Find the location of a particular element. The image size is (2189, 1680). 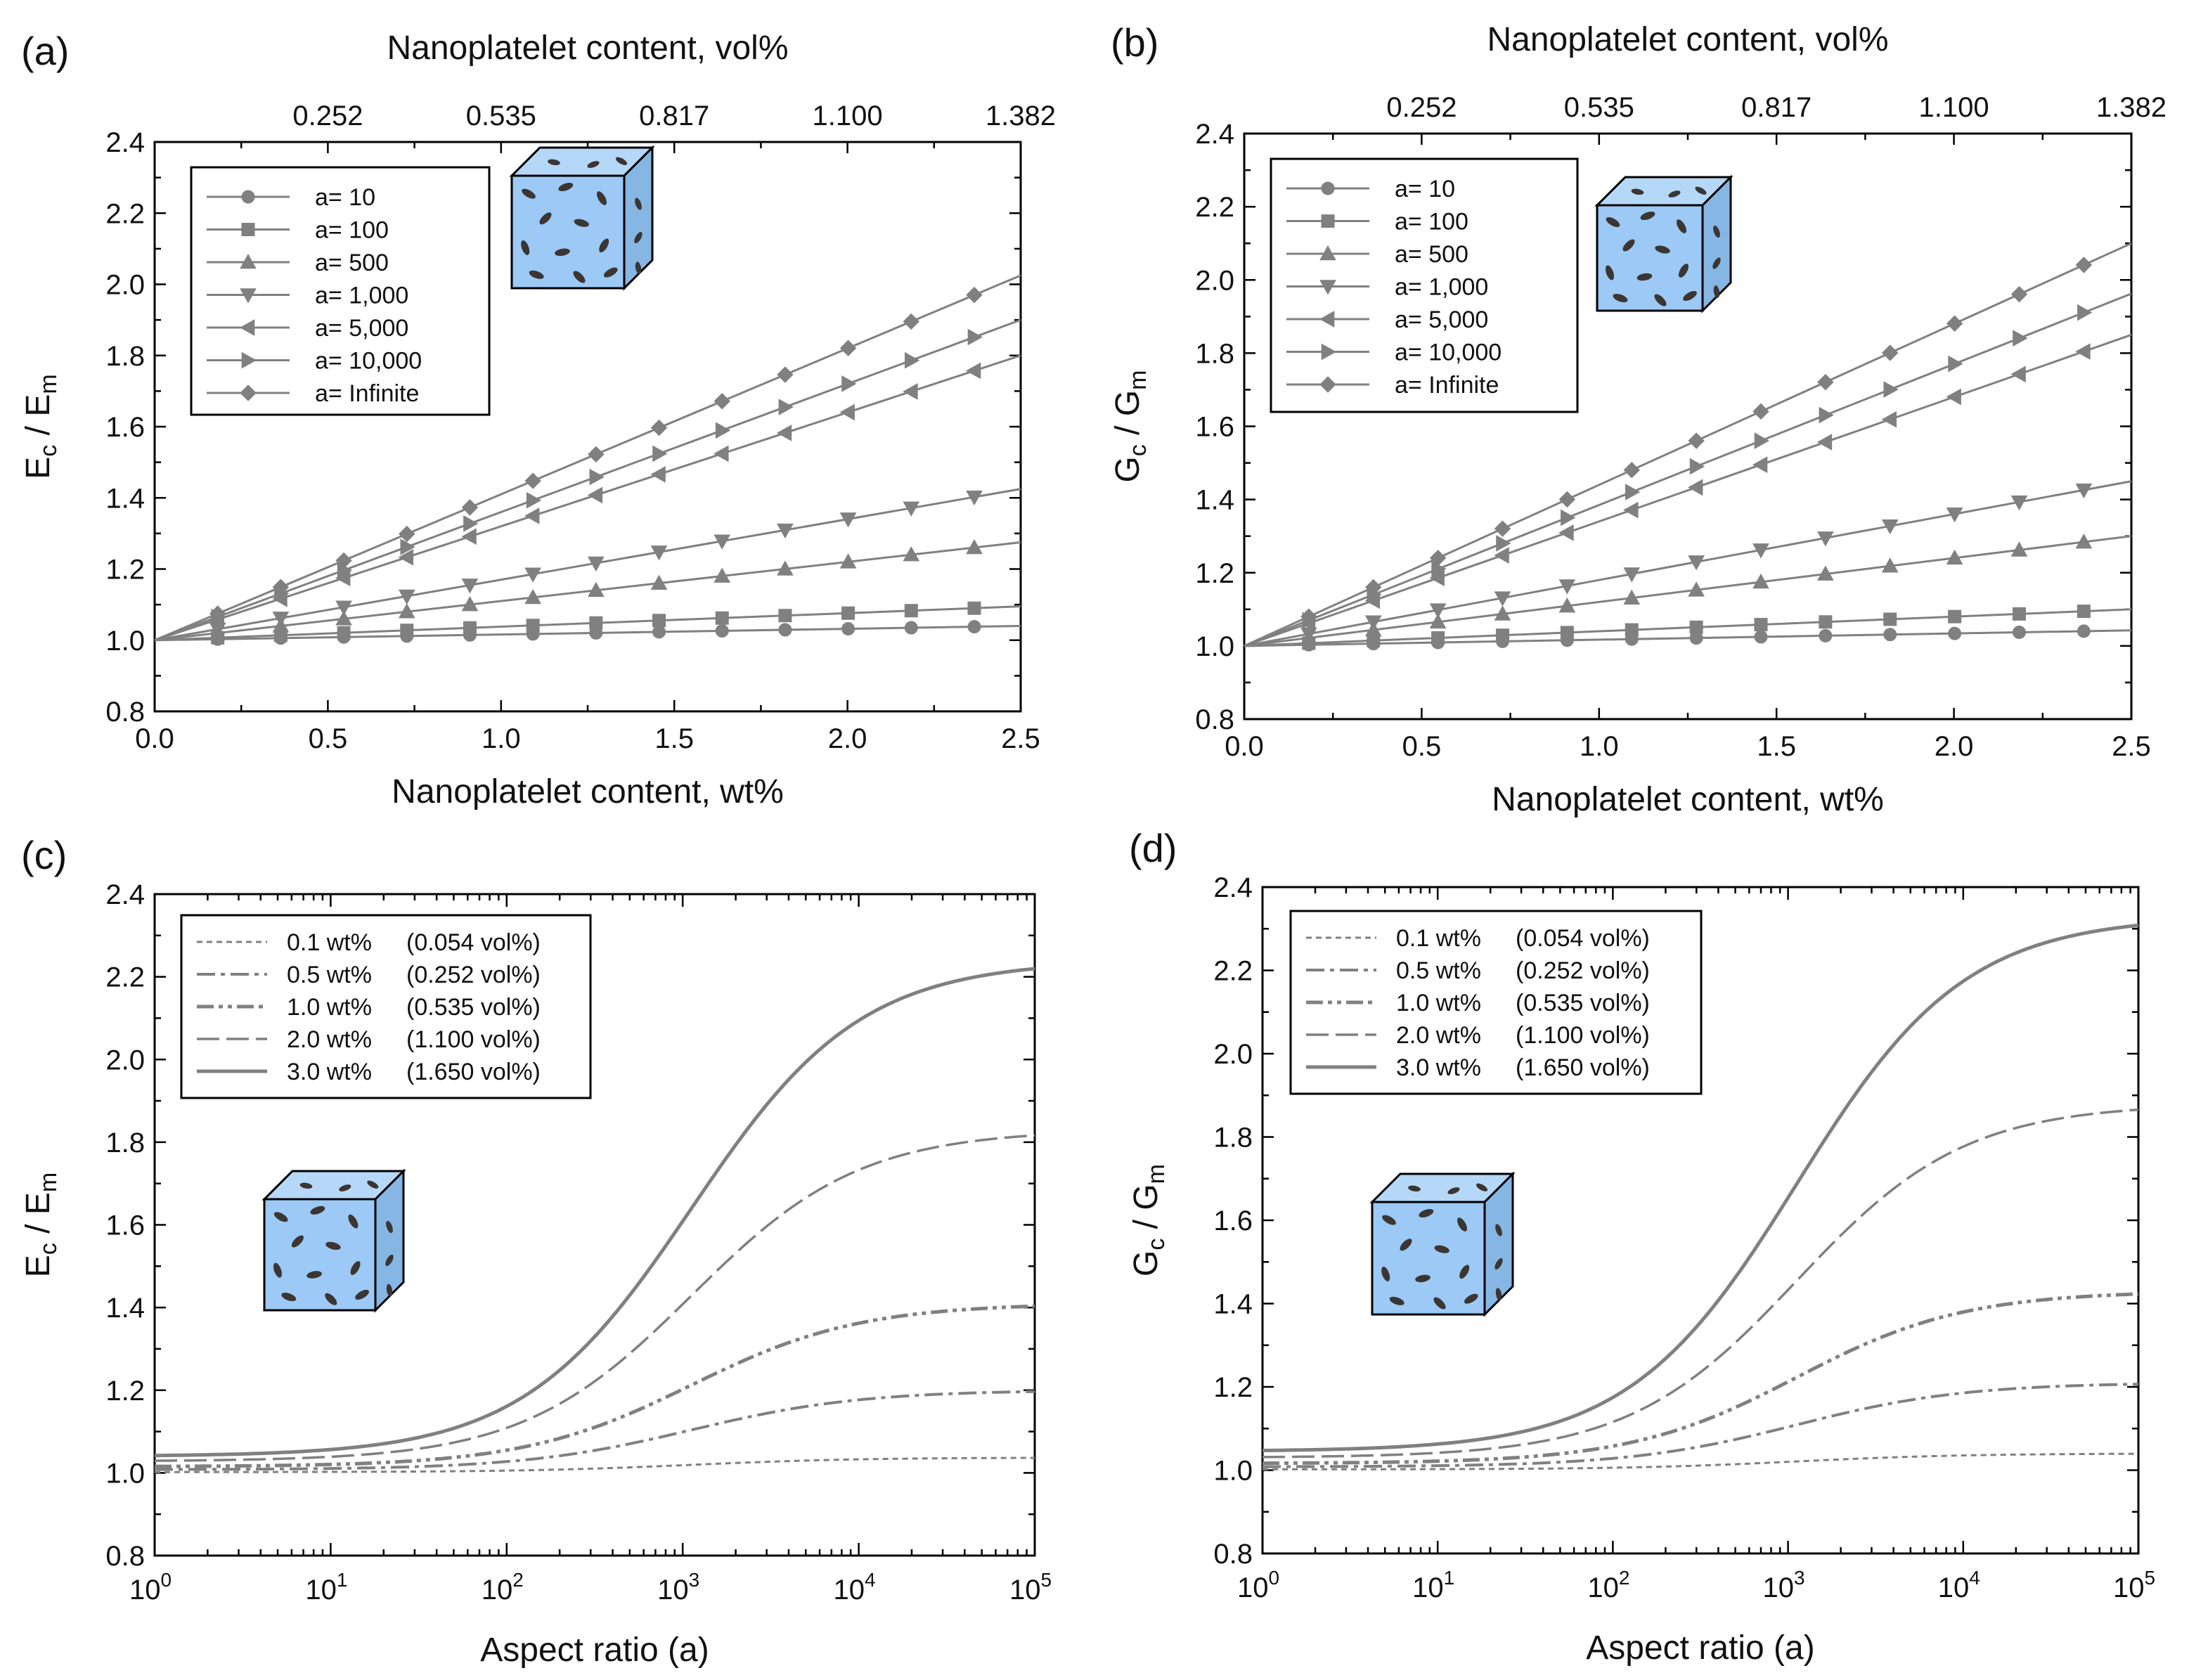

x2-tick-label: 1.100 is located at coordinates (1954, 107).